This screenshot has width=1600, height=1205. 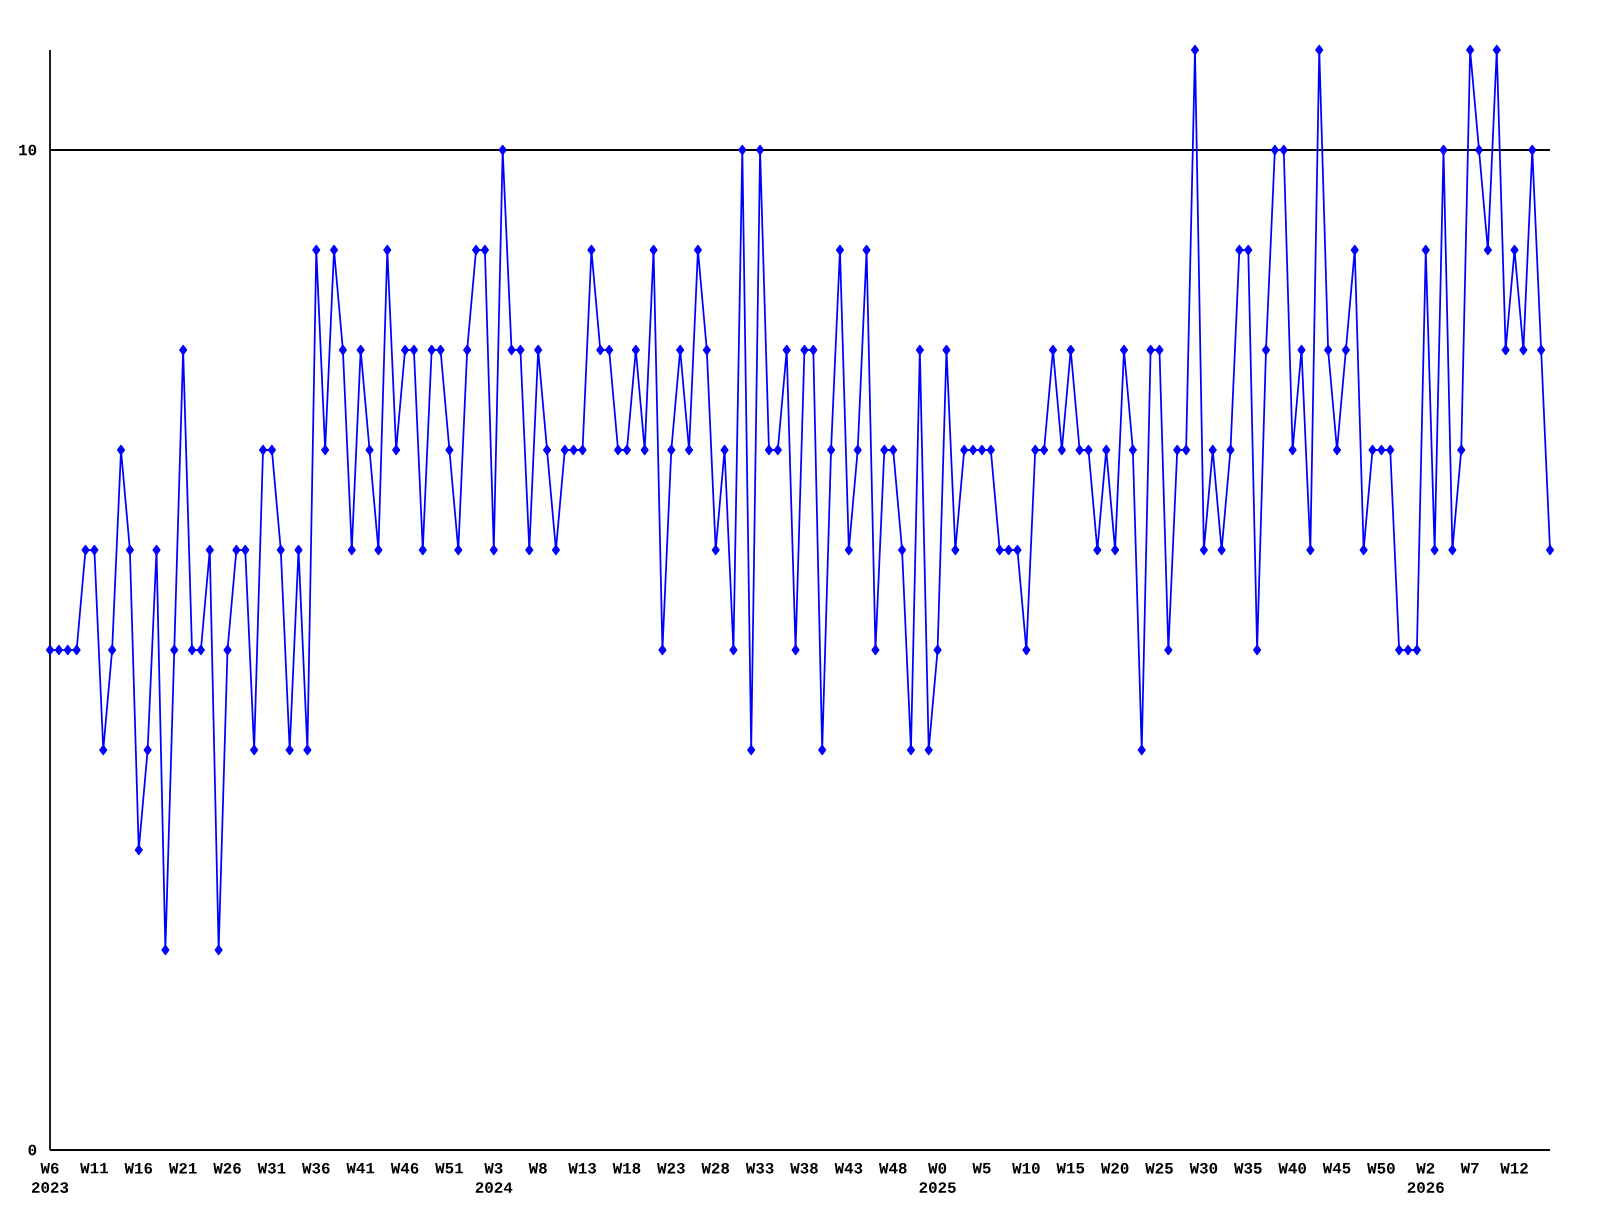 What do you see at coordinates (1514, 1168) in the screenshot?
I see `x-tick-label: W12` at bounding box center [1514, 1168].